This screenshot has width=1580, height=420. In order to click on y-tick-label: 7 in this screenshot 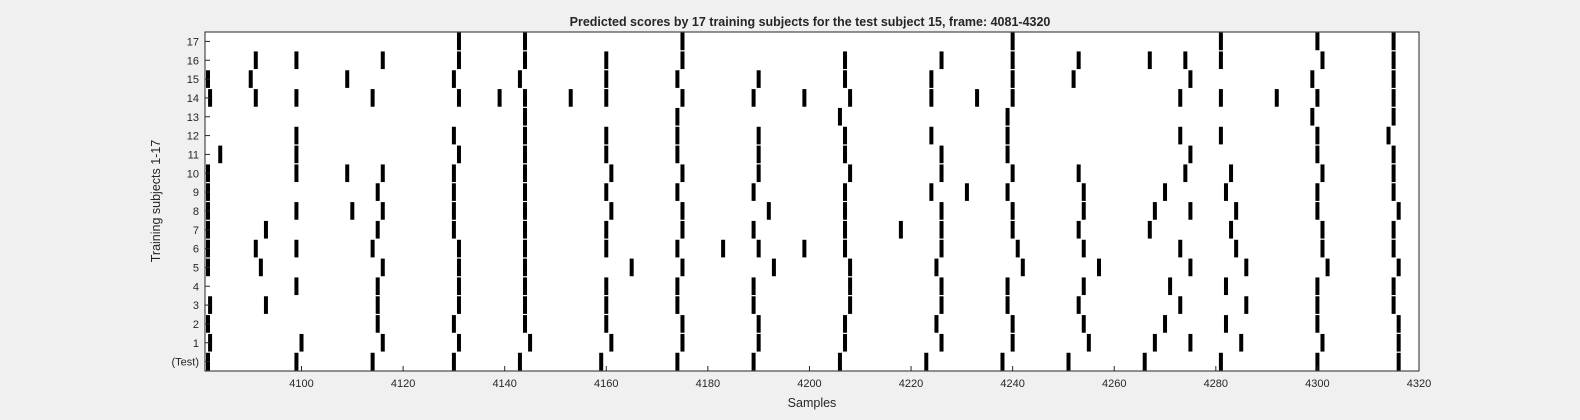, I will do `click(196, 231)`.